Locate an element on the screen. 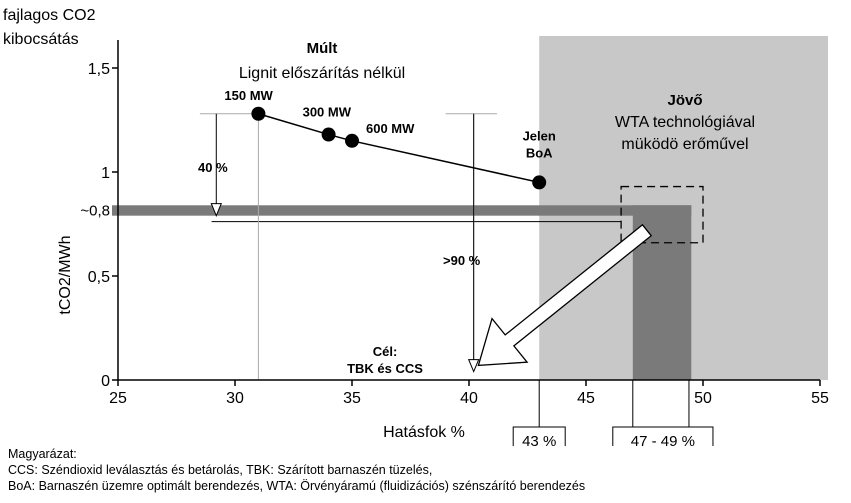 The width and height of the screenshot is (851, 503). future-sublabel-1: WTA technológiával is located at coordinates (685, 122).